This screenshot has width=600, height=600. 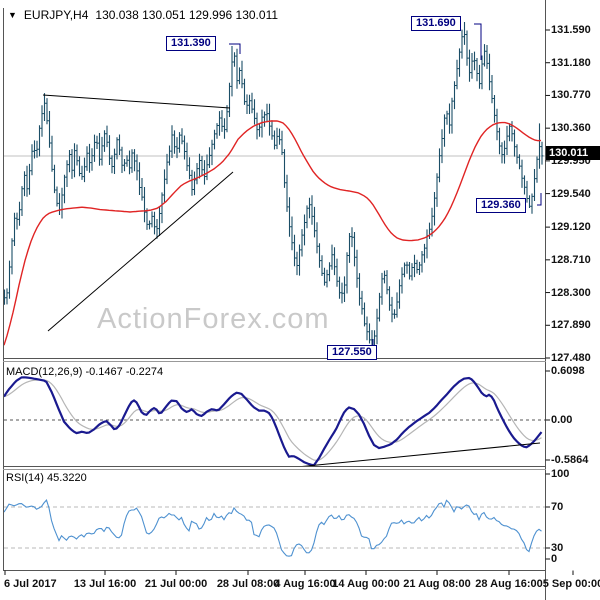 I want to click on date-axis-label: 13 Jul 16:00, so click(x=105, y=584).